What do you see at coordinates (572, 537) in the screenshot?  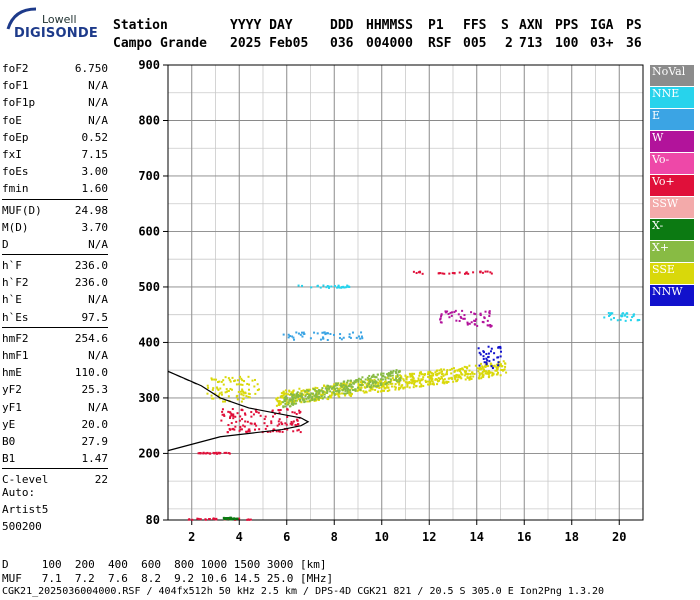 I see `x-tick-label: 18` at bounding box center [572, 537].